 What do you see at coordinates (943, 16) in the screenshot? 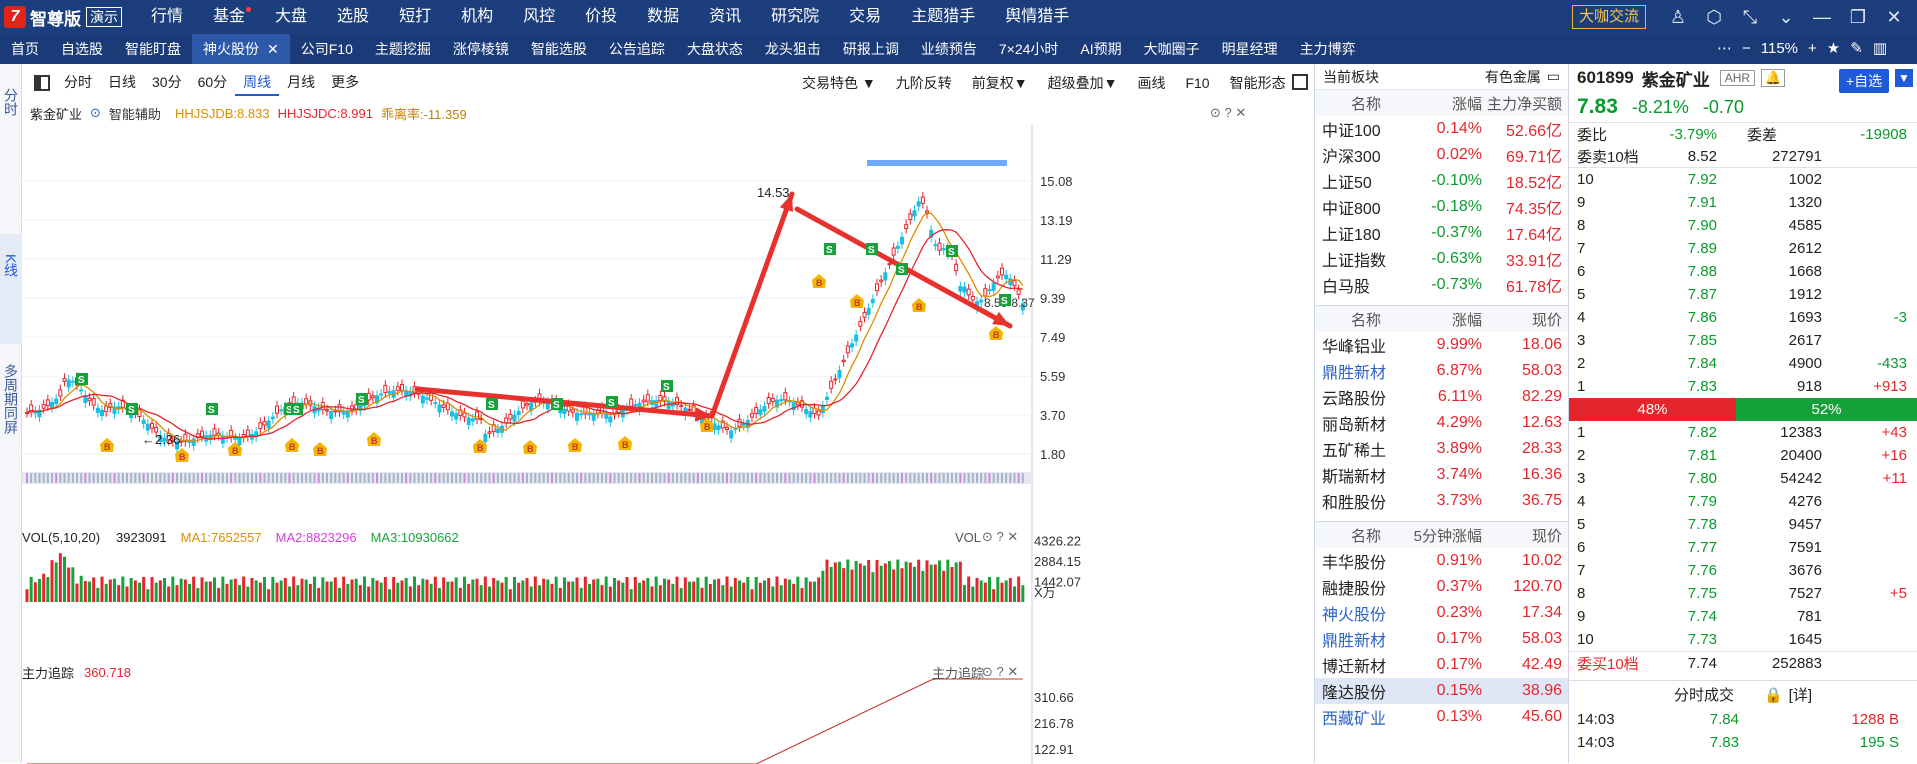
I see `top-menu-item: 主题猎手` at bounding box center [943, 16].